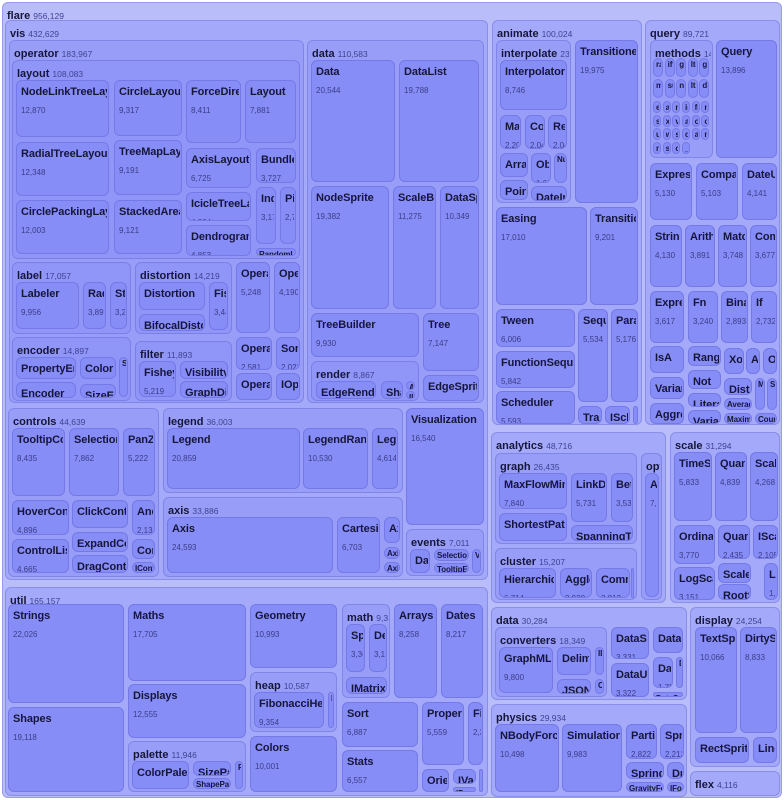 This screenshot has width=784, height=800. I want to click on treemap-cell-array-interpolator: ArrayInterpolator1,983, so click(514, 165).